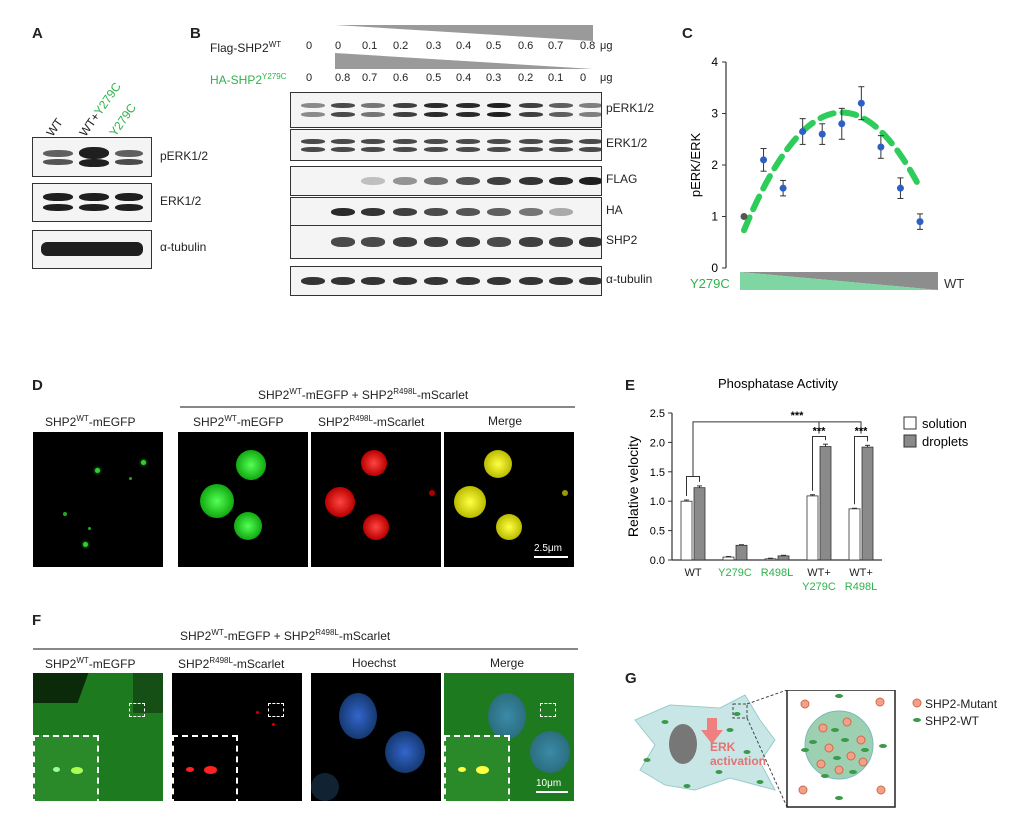 This screenshot has width=1017, height=813. What do you see at coordinates (66, 768) in the screenshot?
I see `zoom-inset-f-gfp` at bounding box center [66, 768].